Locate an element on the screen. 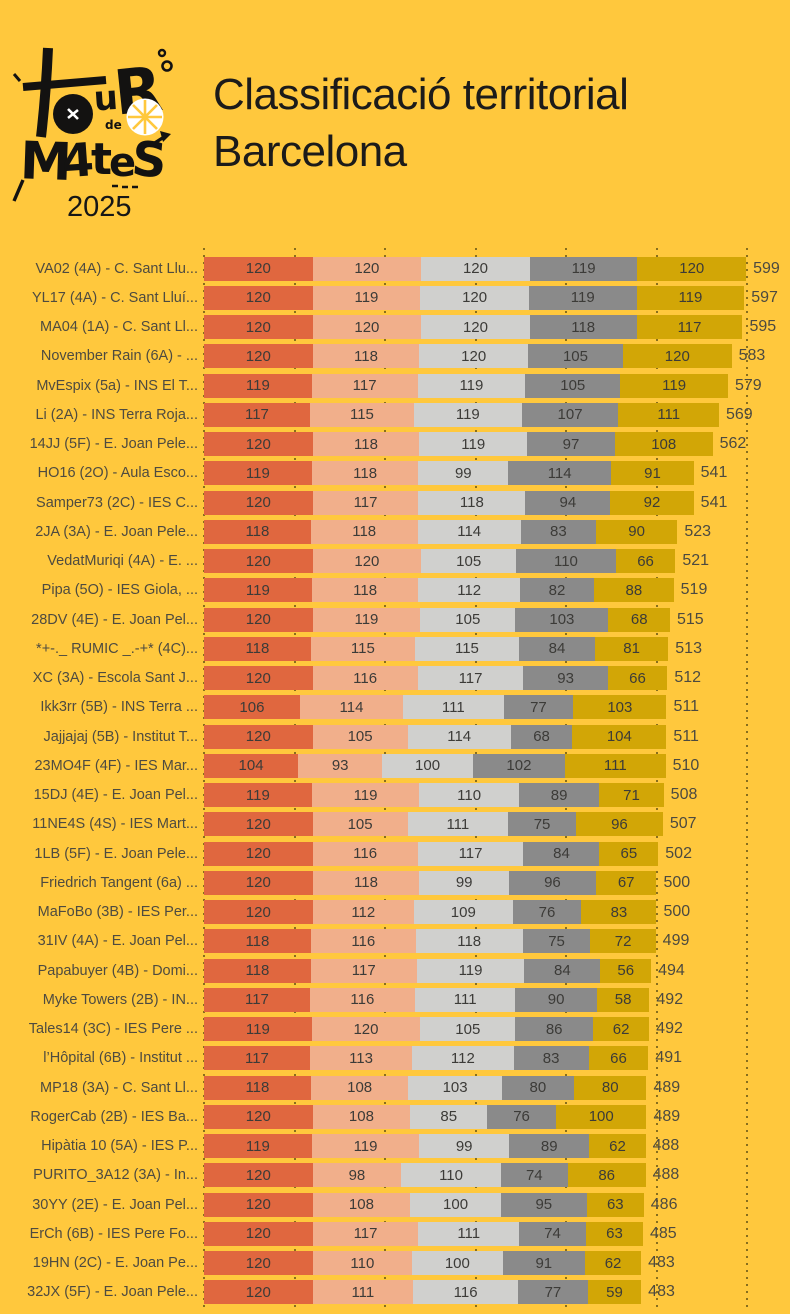  bar-segment-series4: 80 is located at coordinates (538, 1087).